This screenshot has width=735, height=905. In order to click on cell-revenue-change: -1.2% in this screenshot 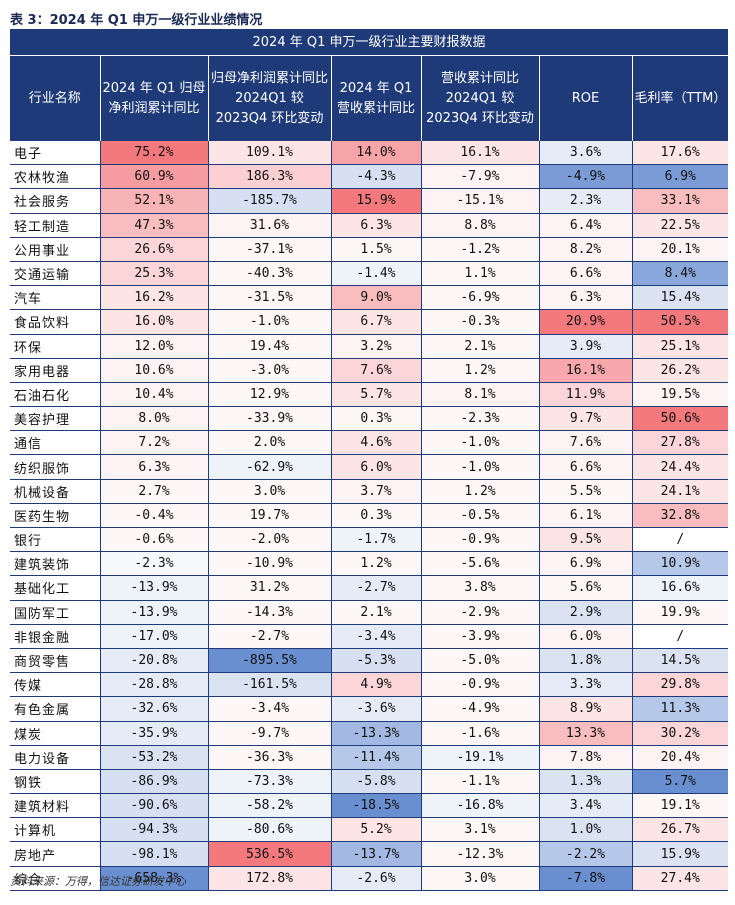, I will do `click(480, 249)`.